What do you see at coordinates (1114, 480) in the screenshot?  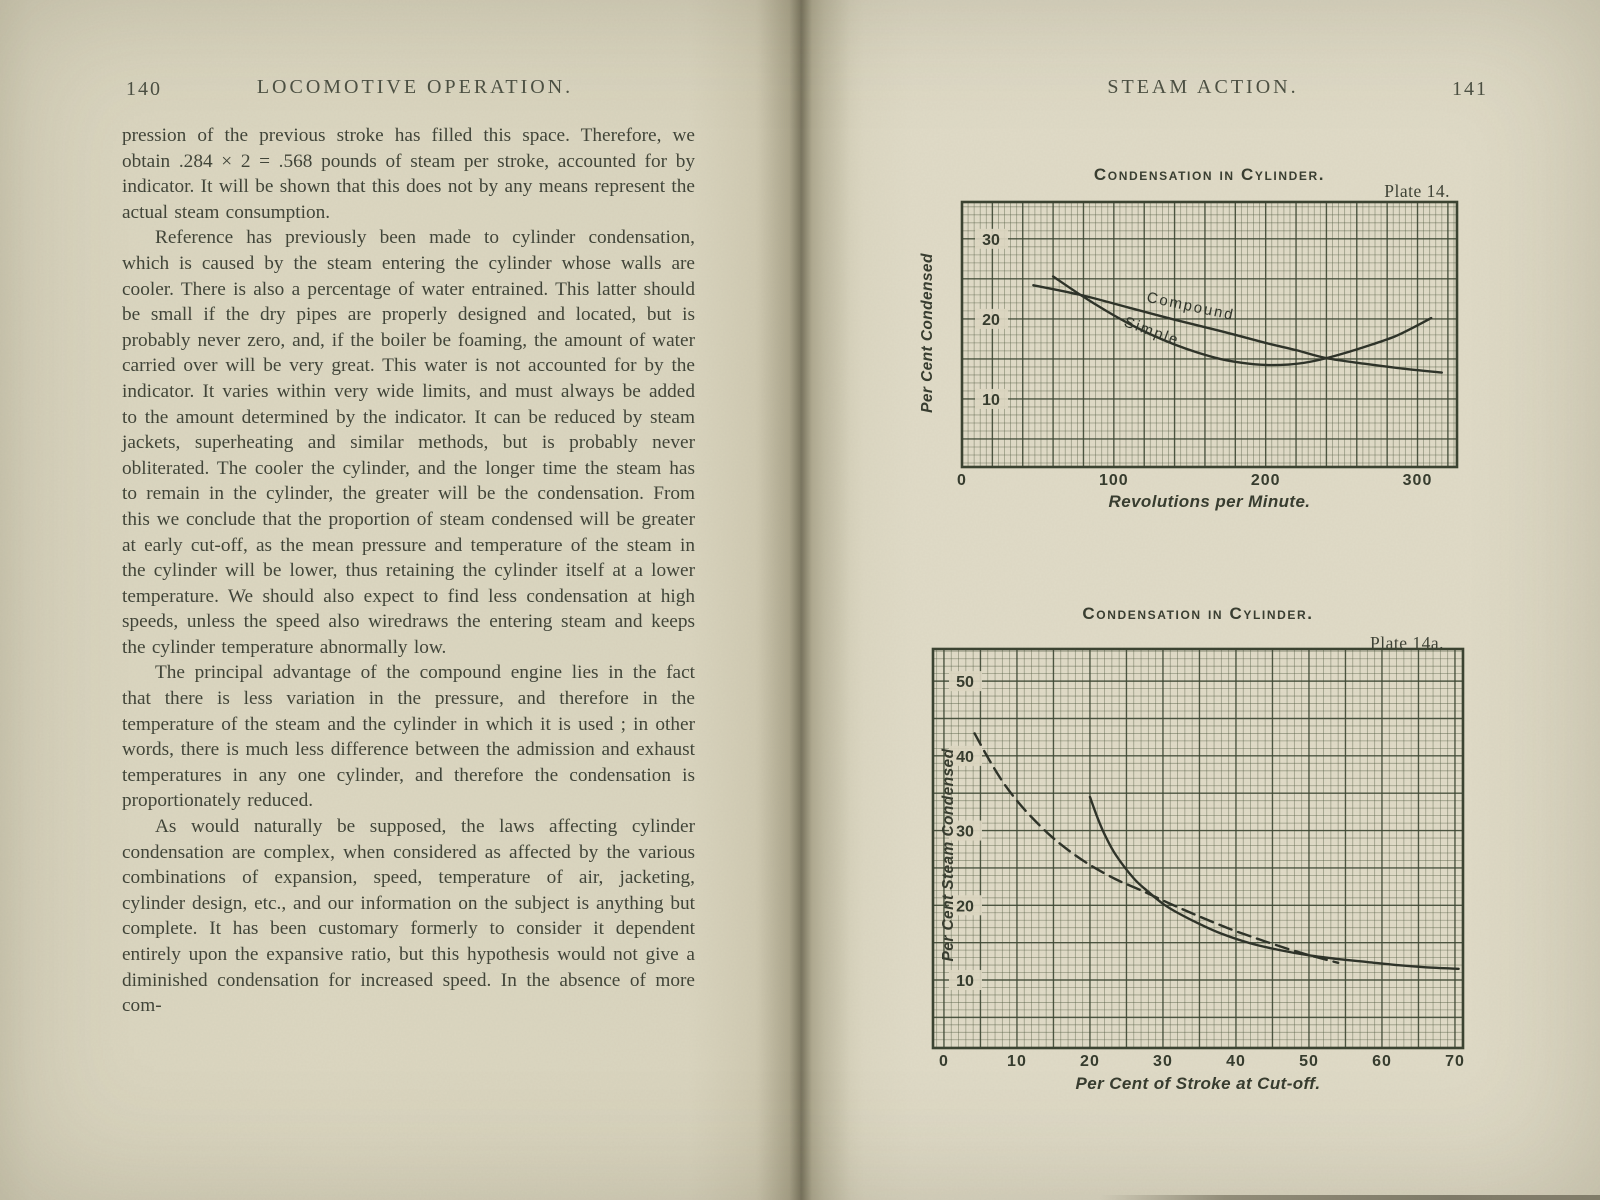 I see `svg-text: 100` at bounding box center [1114, 480].